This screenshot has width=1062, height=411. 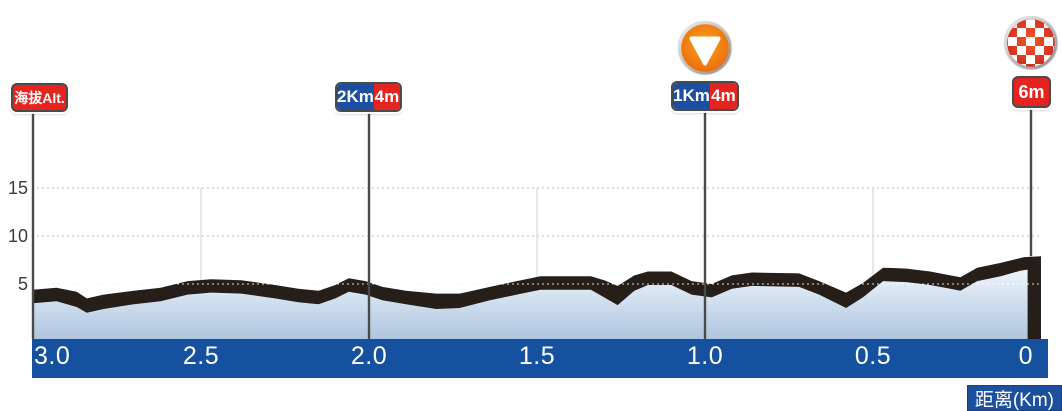 I want to click on x-axis-tick-label: 0.5, so click(x=873, y=356).